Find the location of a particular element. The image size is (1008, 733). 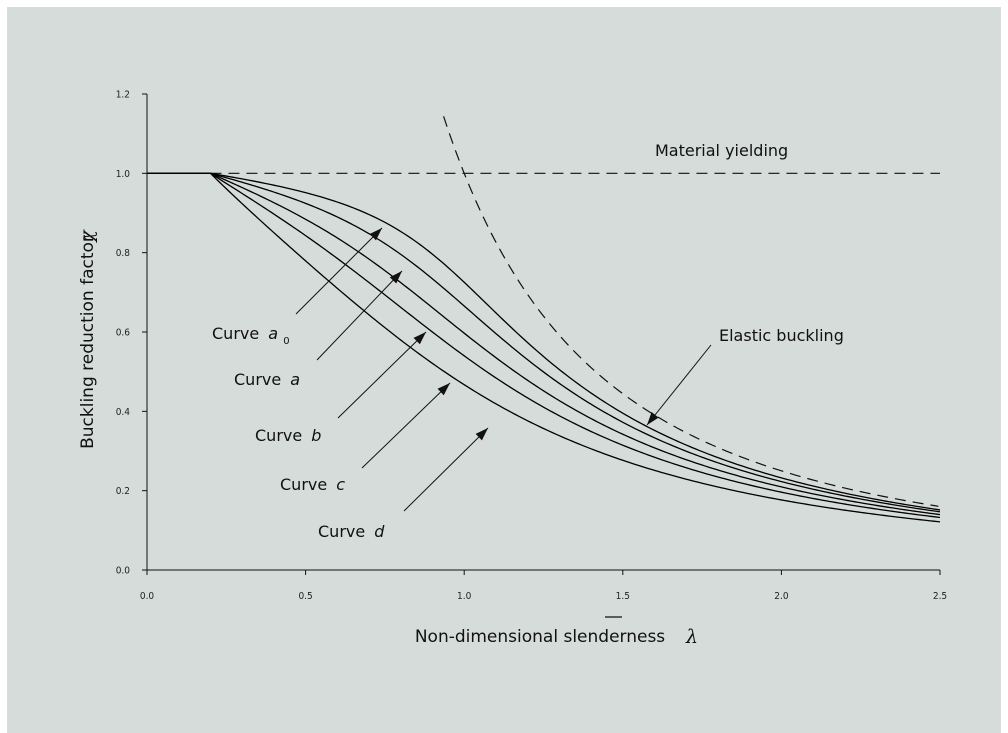

y-tick-label: 0.4 is located at coordinates (123, 412).